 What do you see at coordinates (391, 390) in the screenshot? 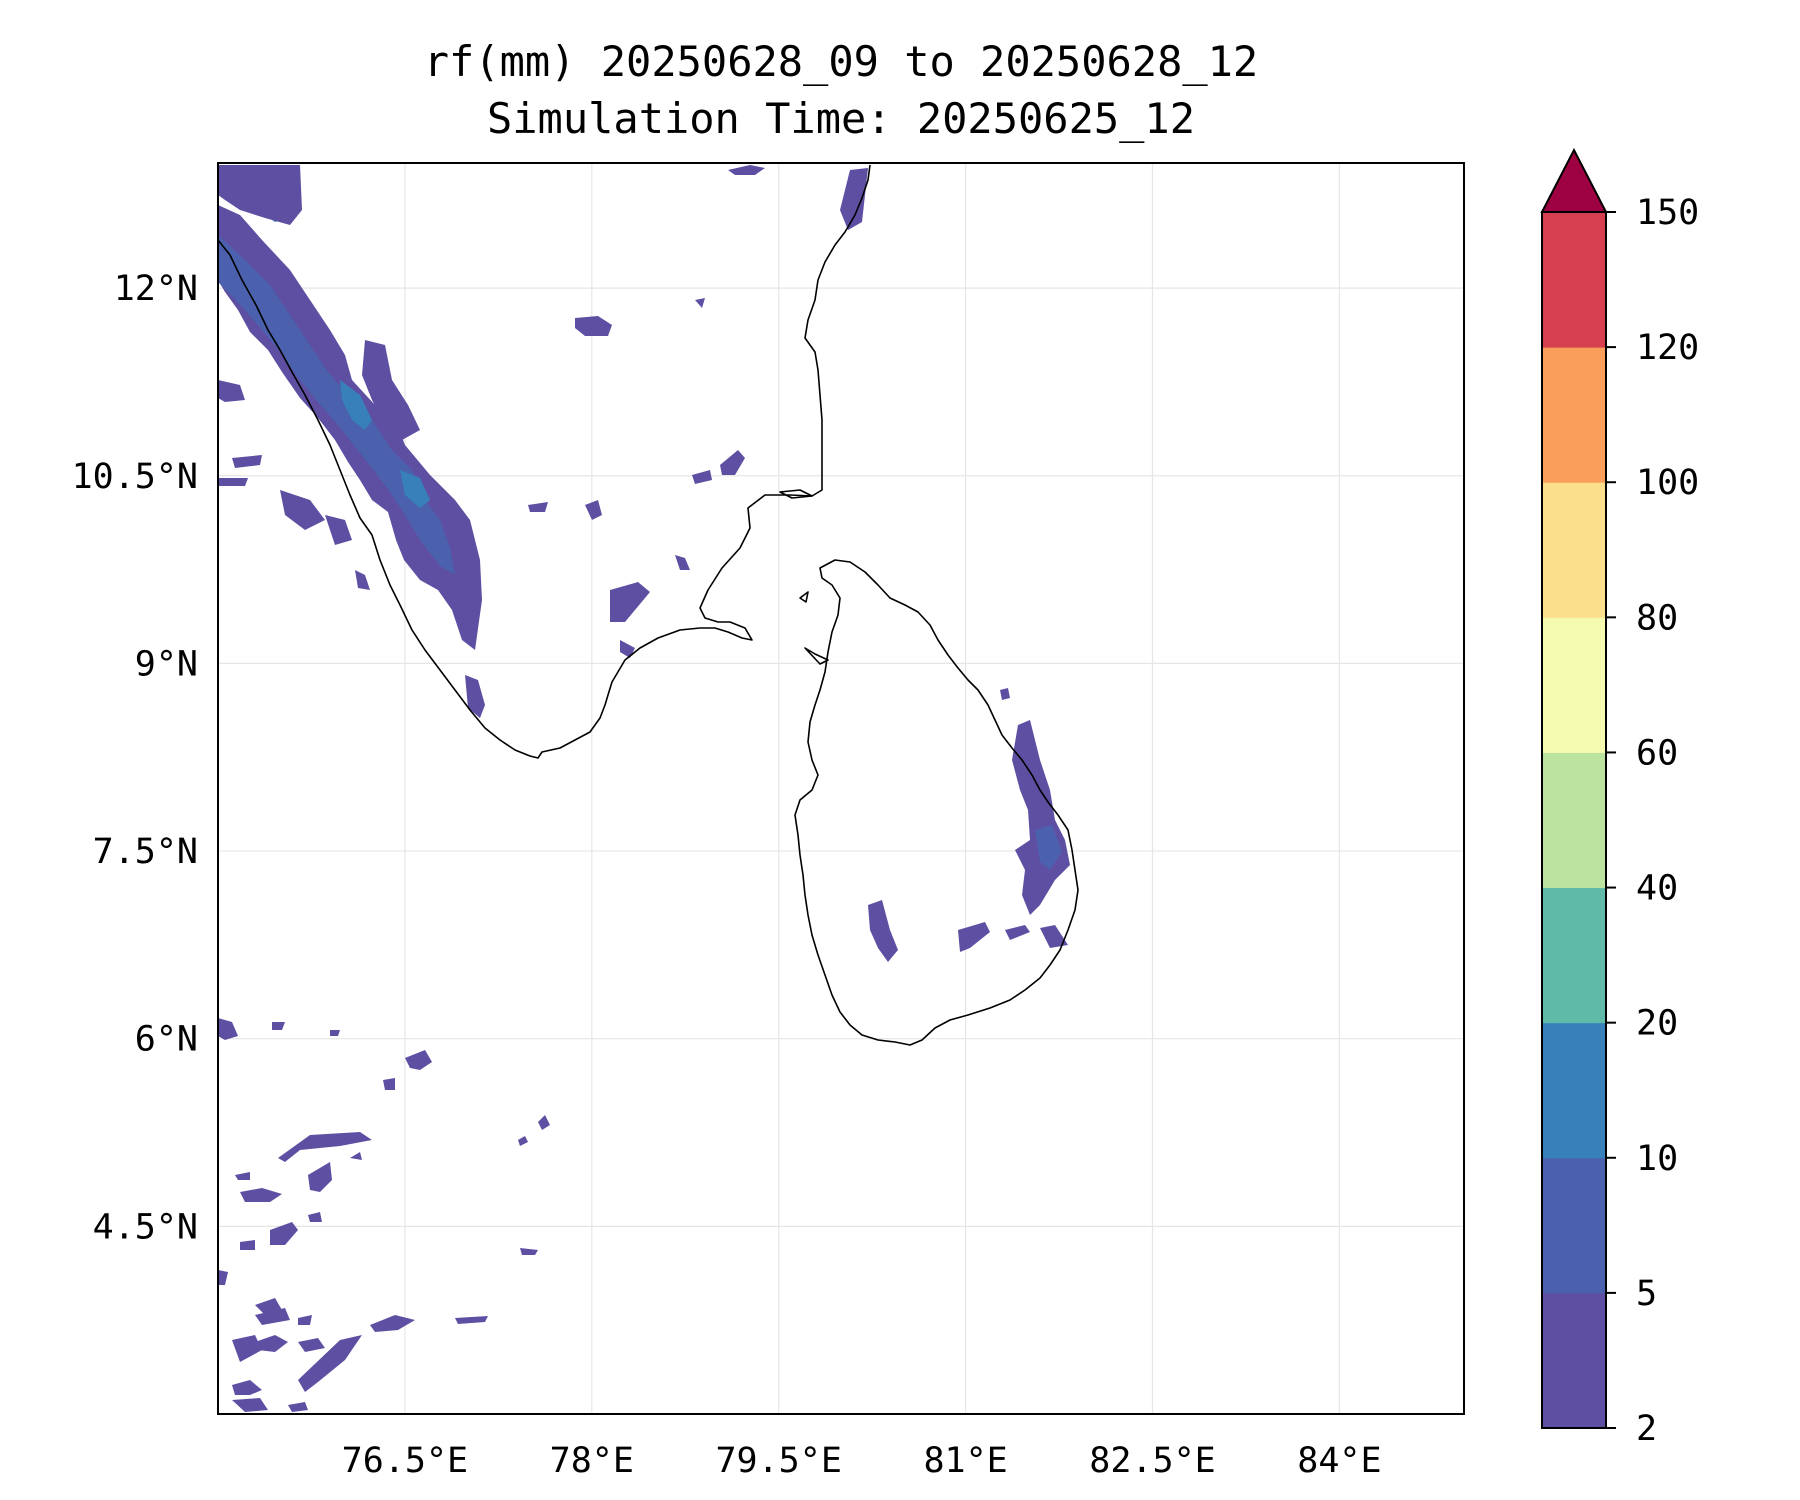
I see `rain-area-hills-east` at bounding box center [391, 390].